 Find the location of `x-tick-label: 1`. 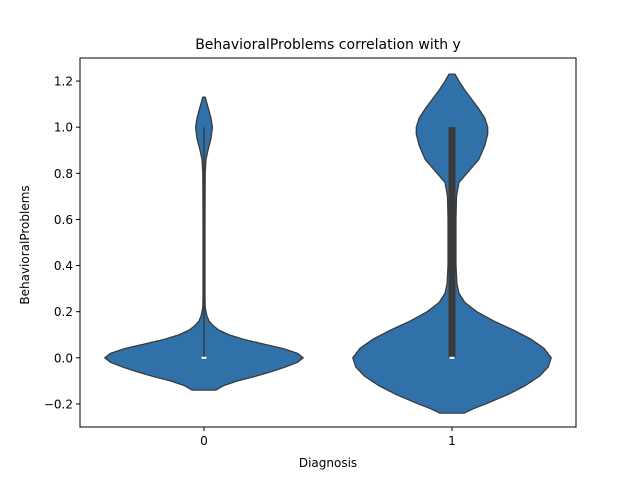

x-tick-label: 1 is located at coordinates (452, 441).